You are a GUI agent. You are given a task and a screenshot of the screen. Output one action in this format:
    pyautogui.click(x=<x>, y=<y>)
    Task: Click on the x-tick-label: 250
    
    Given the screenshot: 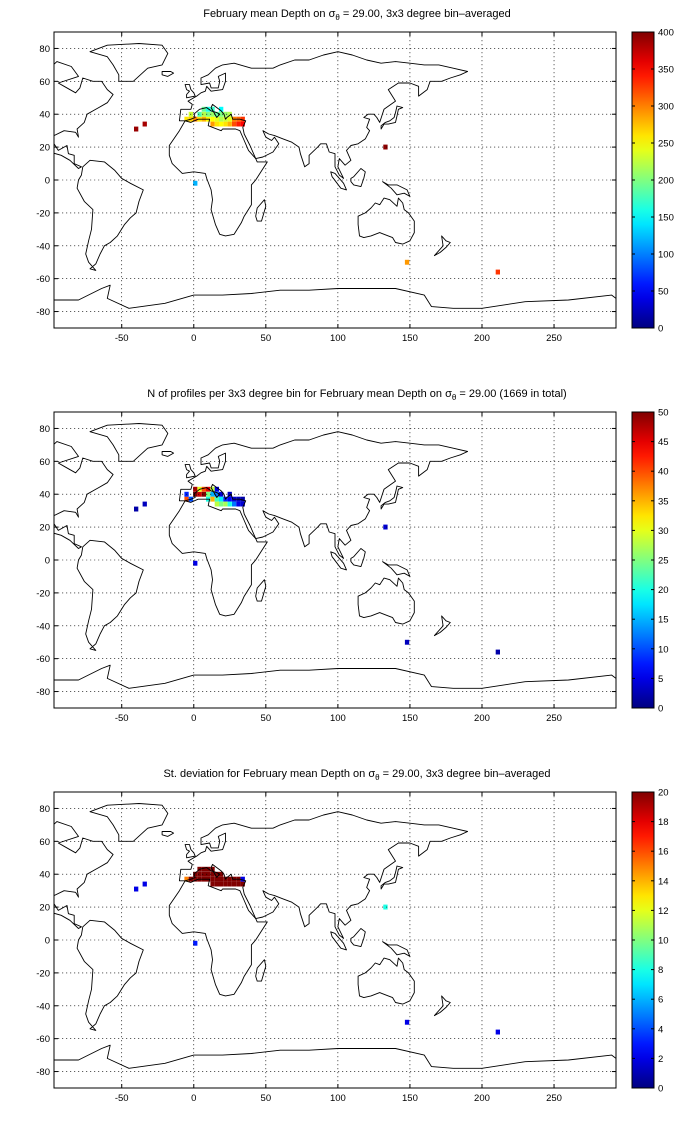 What is the action you would take?
    pyautogui.click(x=554, y=1098)
    